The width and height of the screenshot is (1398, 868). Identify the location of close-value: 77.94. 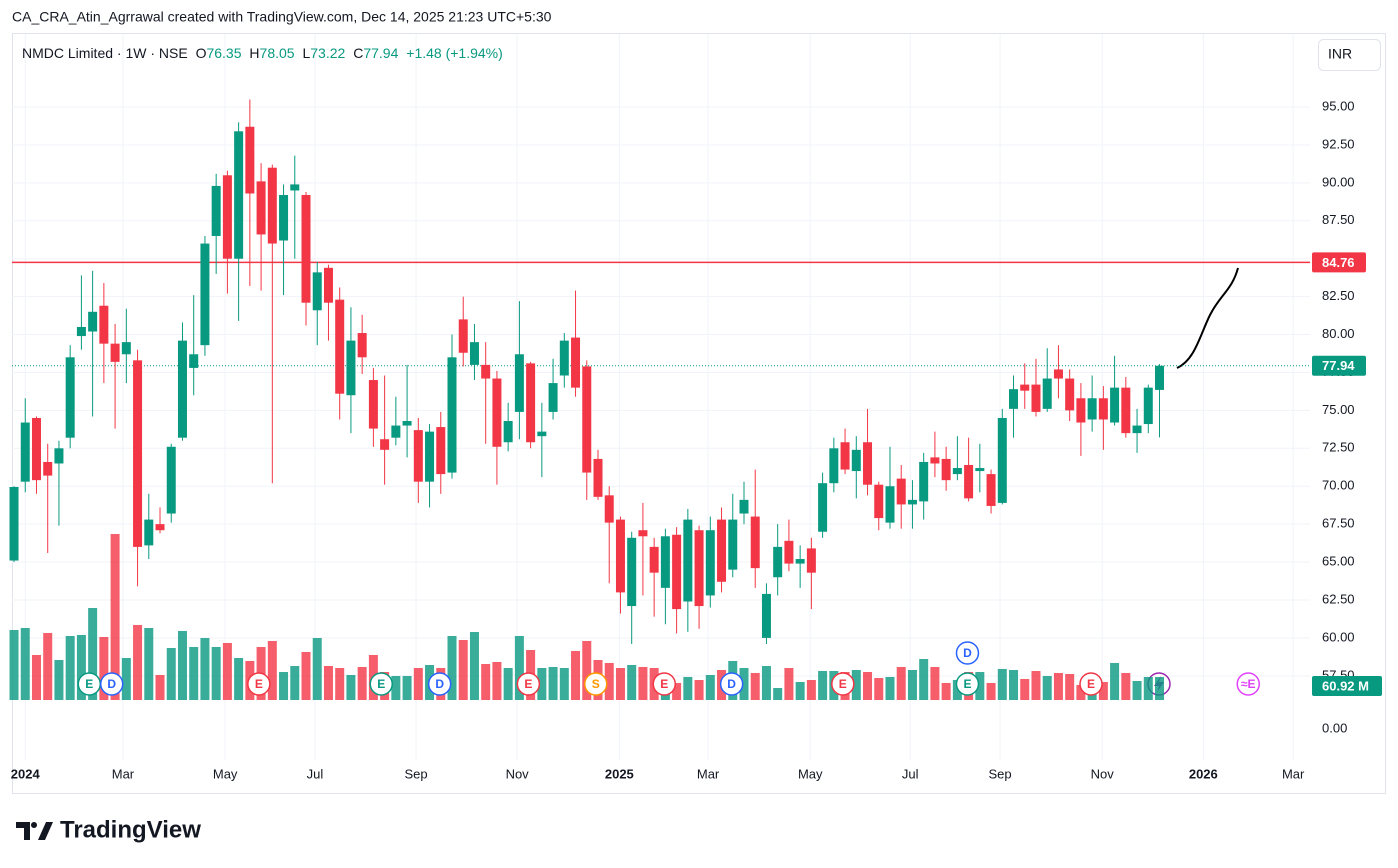
(380, 53).